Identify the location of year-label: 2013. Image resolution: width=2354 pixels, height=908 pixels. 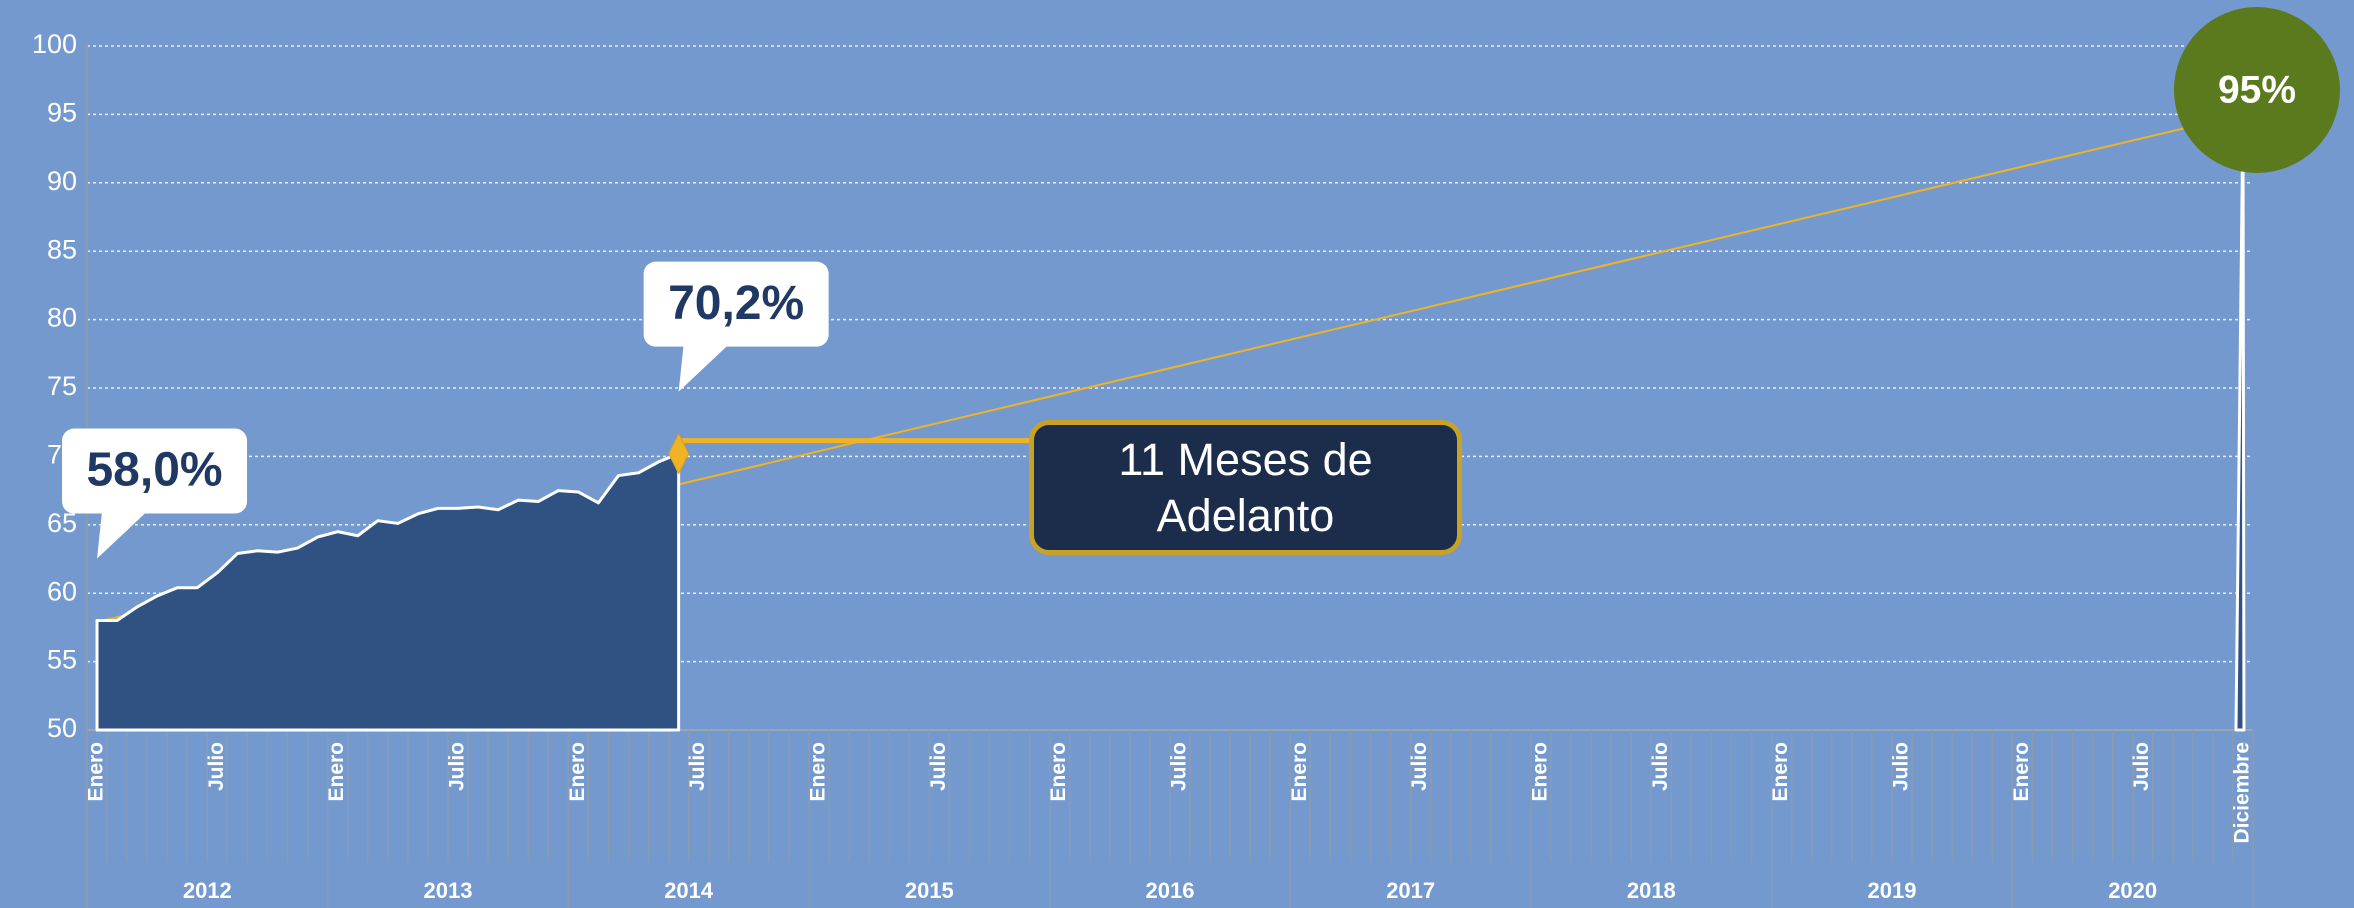
(448, 890).